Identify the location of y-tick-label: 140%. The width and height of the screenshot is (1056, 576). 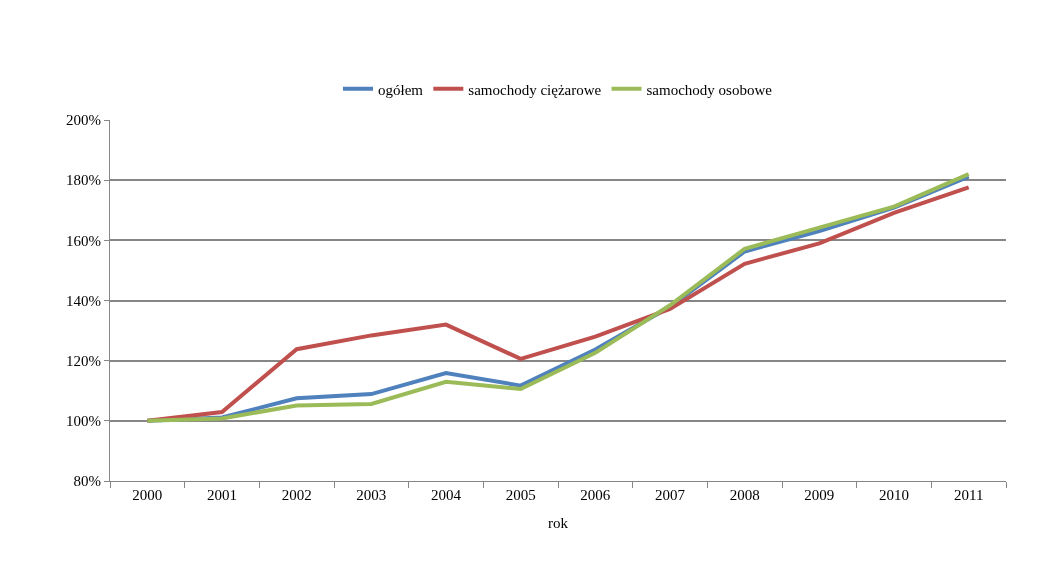
(83, 300).